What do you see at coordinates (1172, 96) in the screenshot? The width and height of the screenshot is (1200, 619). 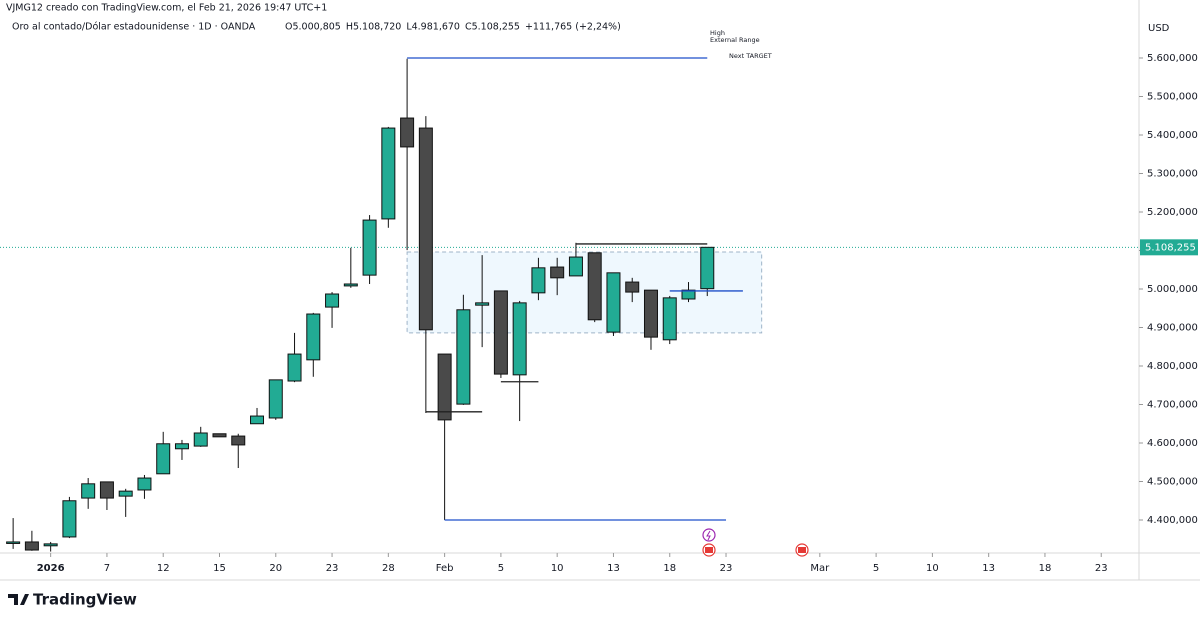 I see `y-tick-label: 5.500,000` at bounding box center [1172, 96].